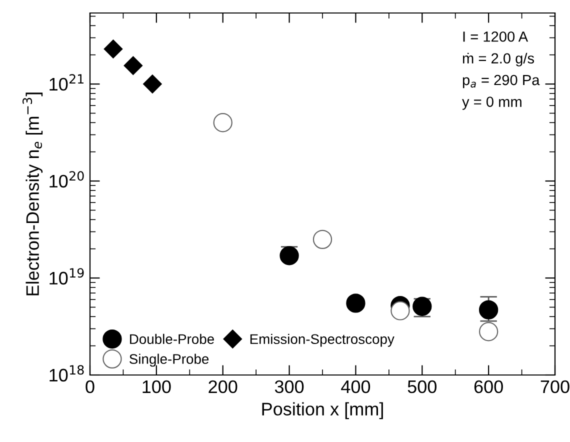  I want to click on y-tick-label: 10$^{20}$, so click(67, 179).